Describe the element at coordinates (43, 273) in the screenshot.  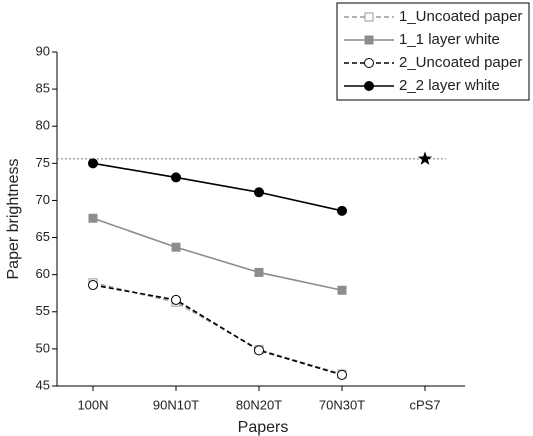
I see `y-tick-label: 60` at that location.